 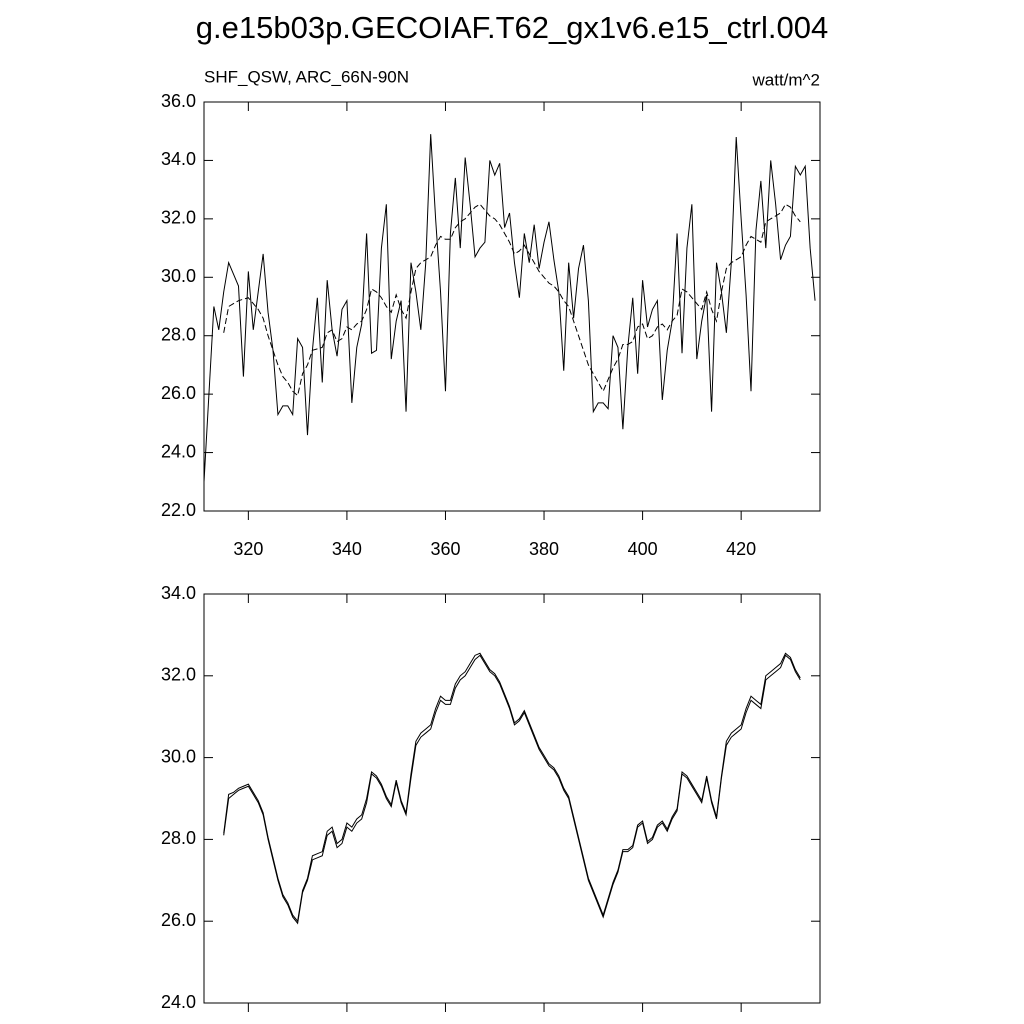 What do you see at coordinates (512, 27) in the screenshot?
I see `figure-title: g.e15b03p.GECOIAF.T62_gx1v6.e15_ctrl.004` at bounding box center [512, 27].